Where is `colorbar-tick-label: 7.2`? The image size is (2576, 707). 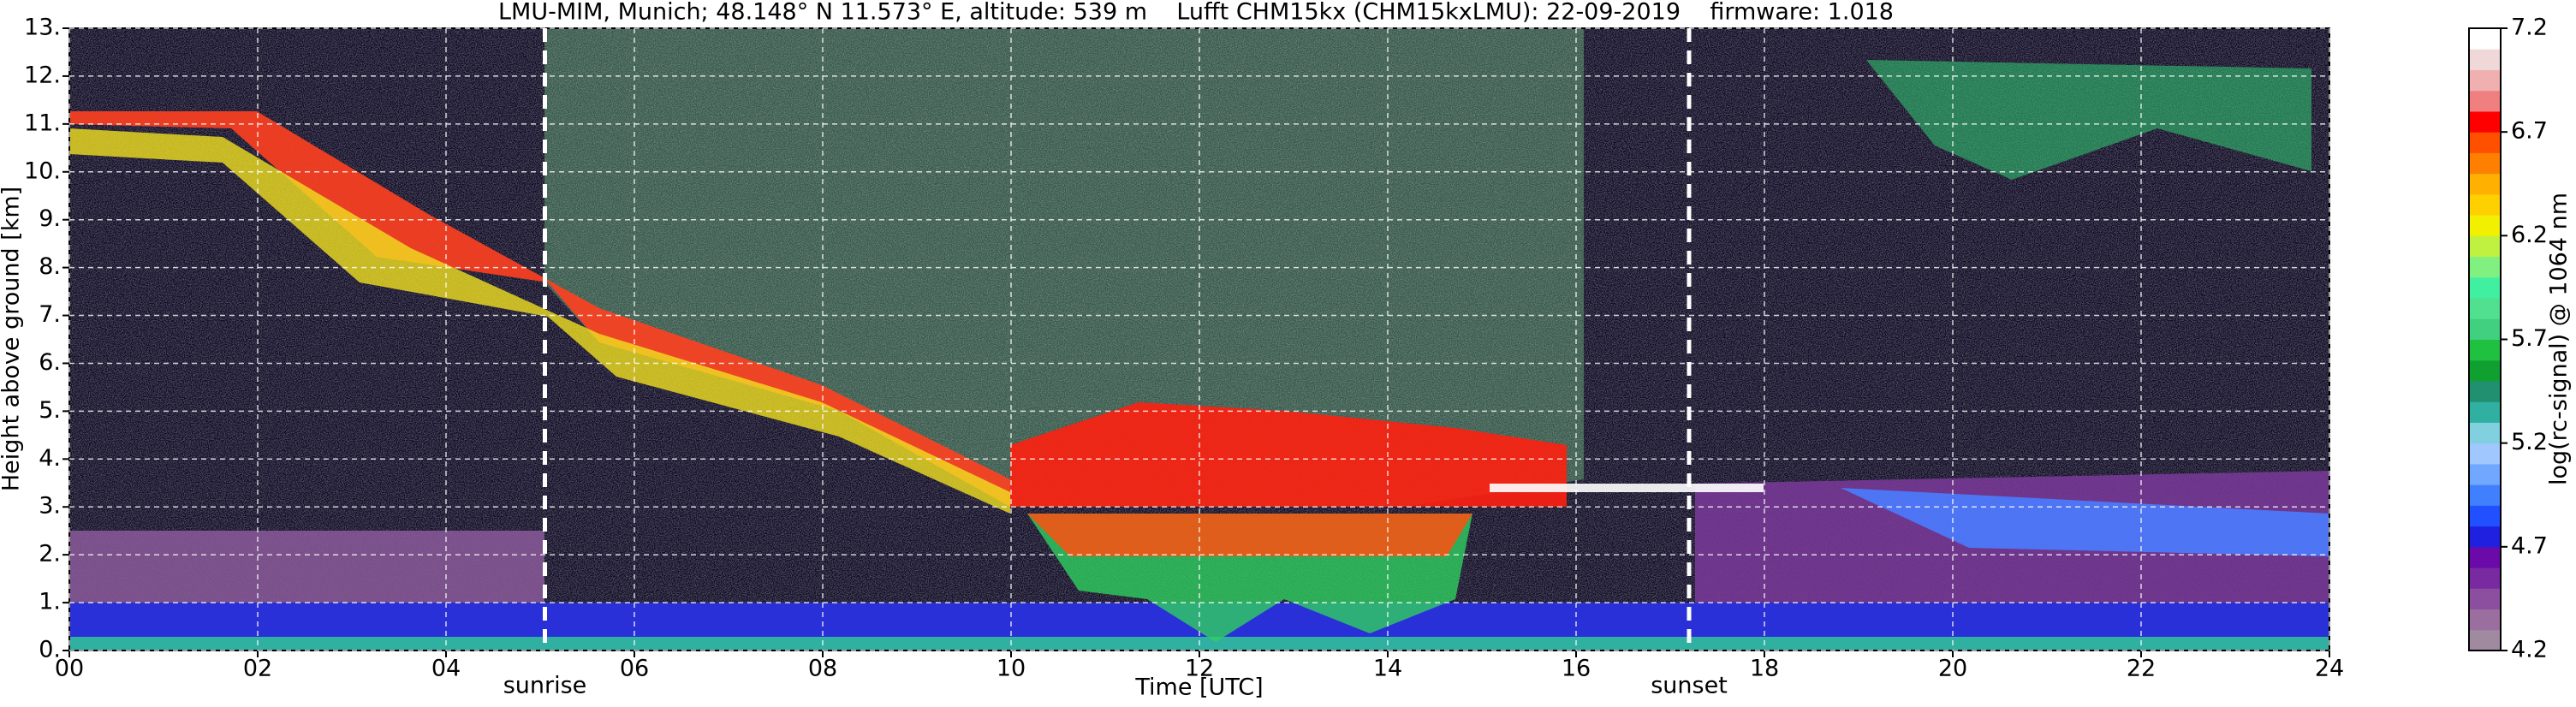 colorbar-tick-label: 7.2 is located at coordinates (2530, 28).